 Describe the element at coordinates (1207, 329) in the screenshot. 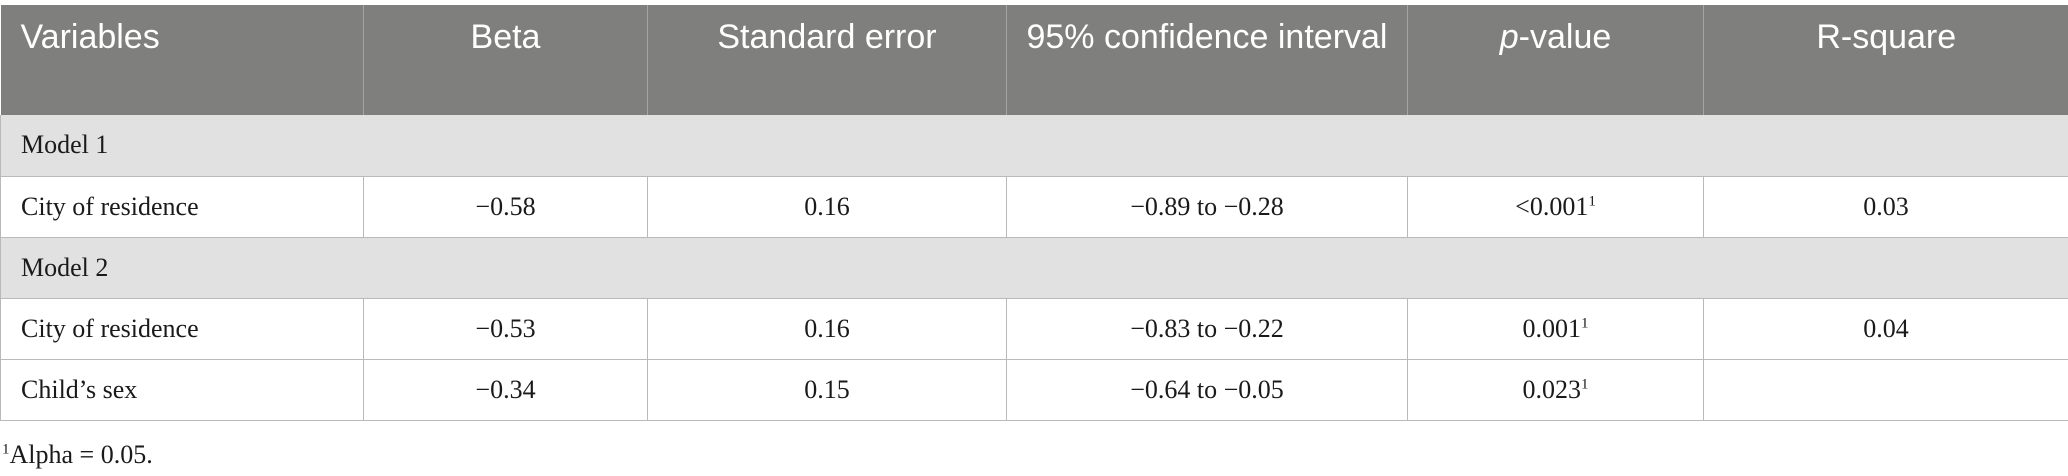

I see `cell-confidence-interval: −0.83 to −0.22` at that location.